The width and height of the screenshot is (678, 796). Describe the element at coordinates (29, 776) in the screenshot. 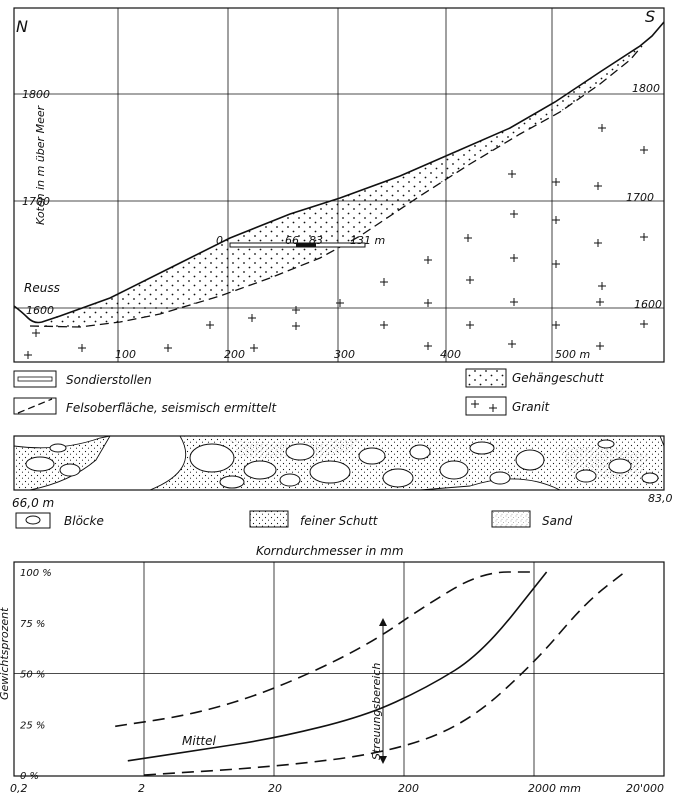

I see `chart-y-tick: 0 %` at that location.